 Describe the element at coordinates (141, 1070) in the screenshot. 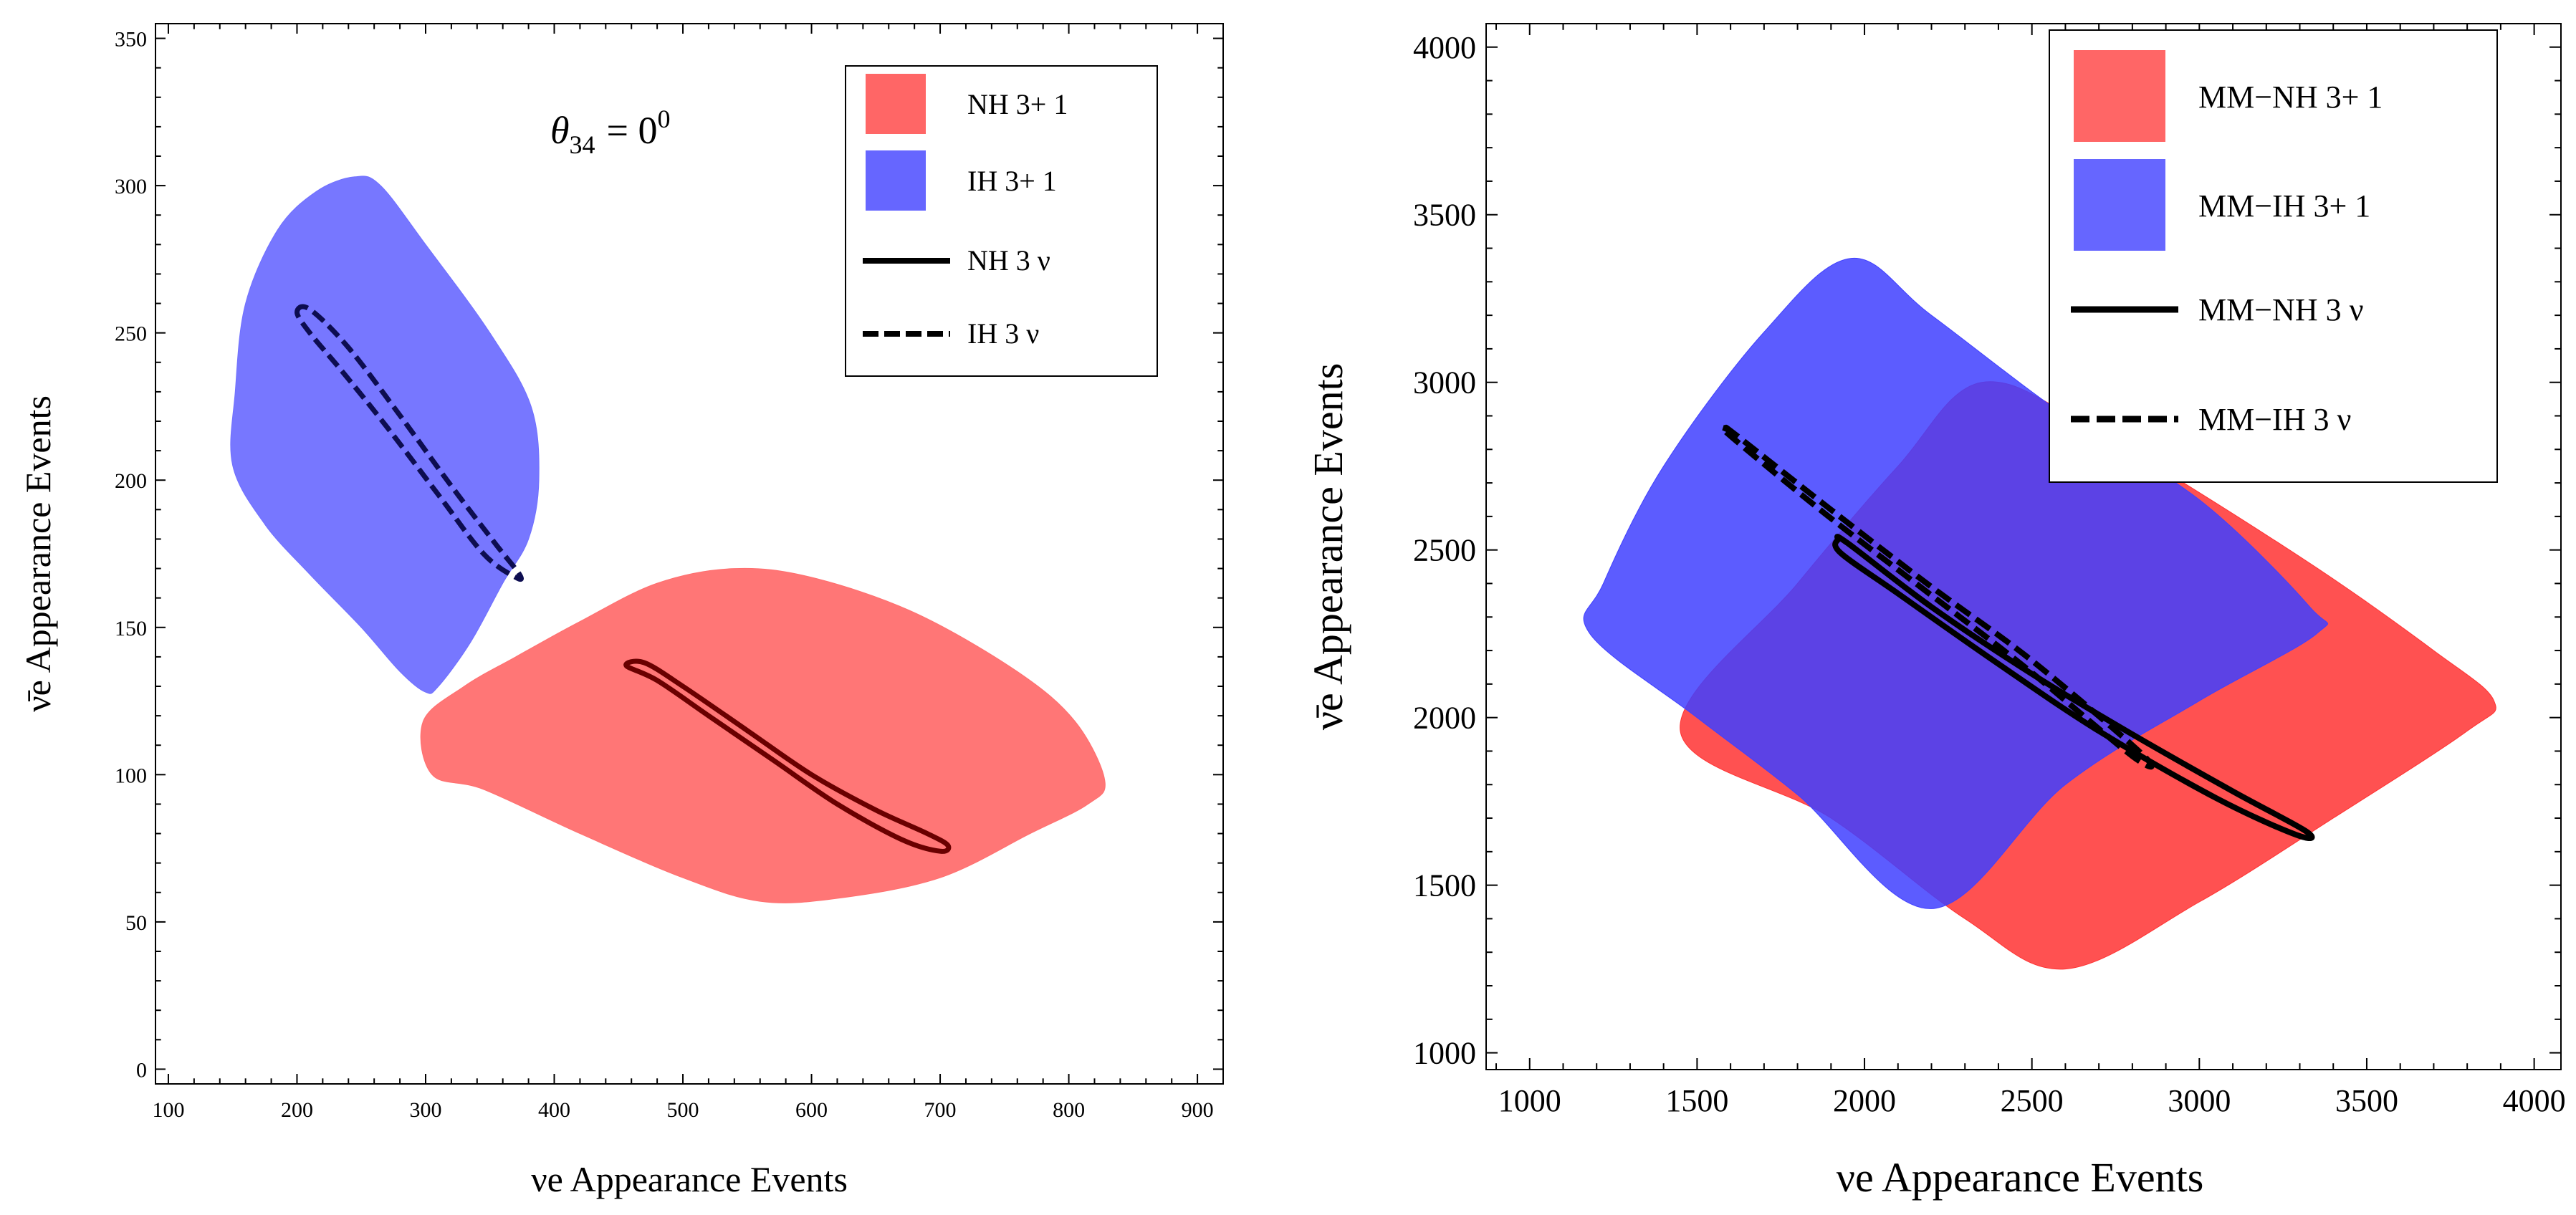

I see `y-tick-label: 0` at that location.